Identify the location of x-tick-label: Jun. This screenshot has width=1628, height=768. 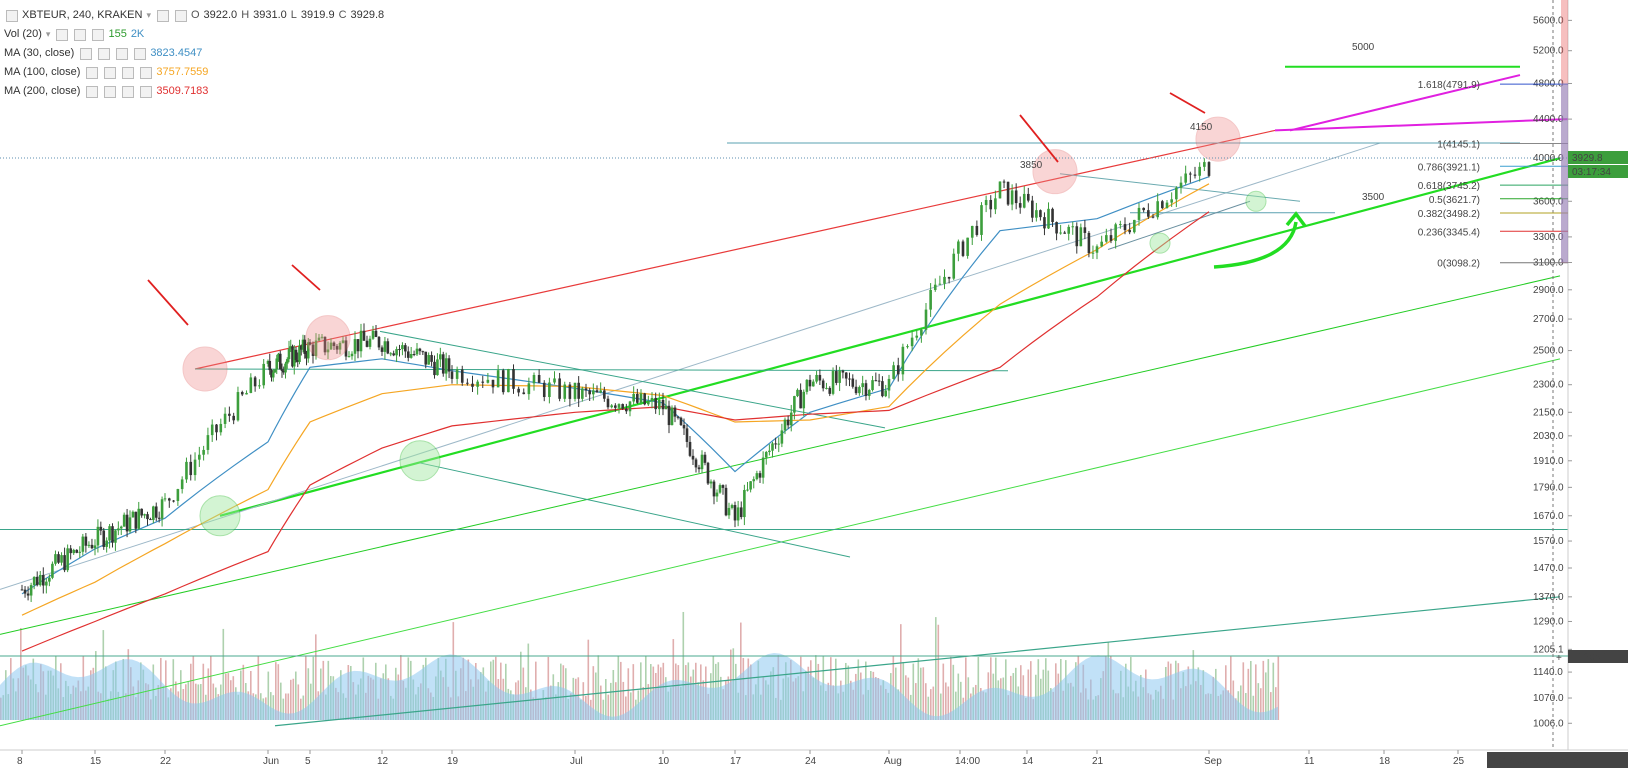
(271, 761).